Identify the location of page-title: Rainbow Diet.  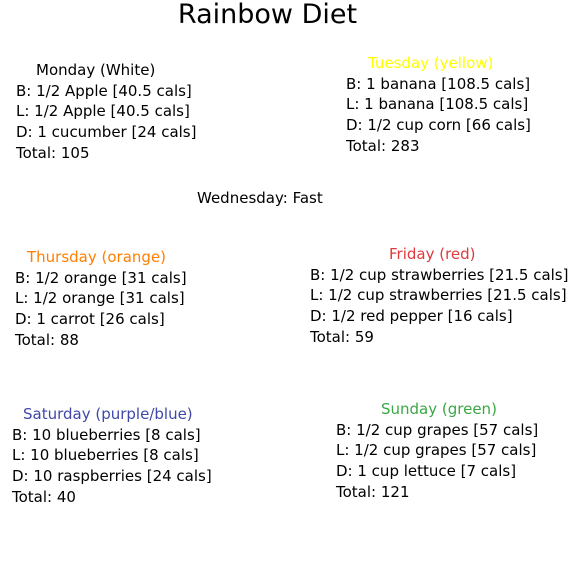
(267, 15).